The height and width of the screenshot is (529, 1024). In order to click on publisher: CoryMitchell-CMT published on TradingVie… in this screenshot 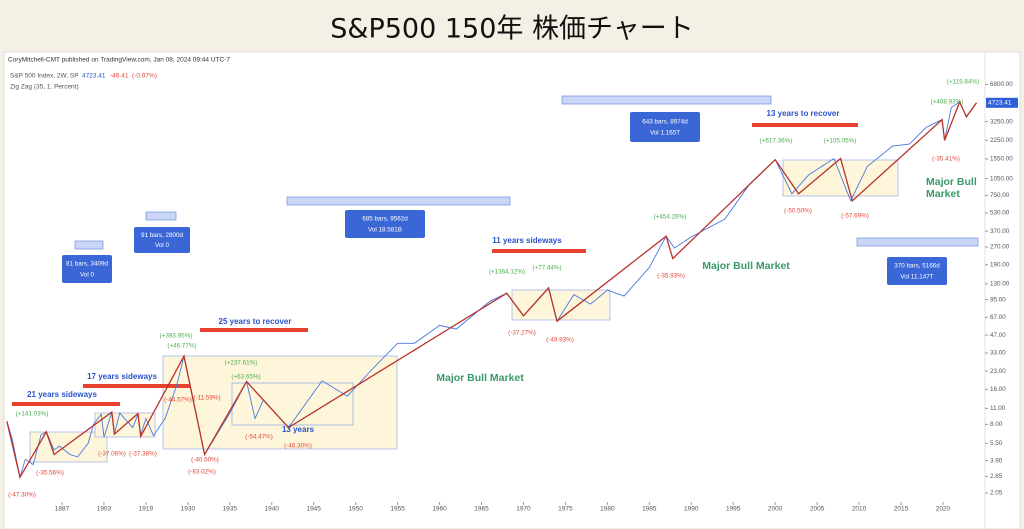, I will do `click(119, 60)`.